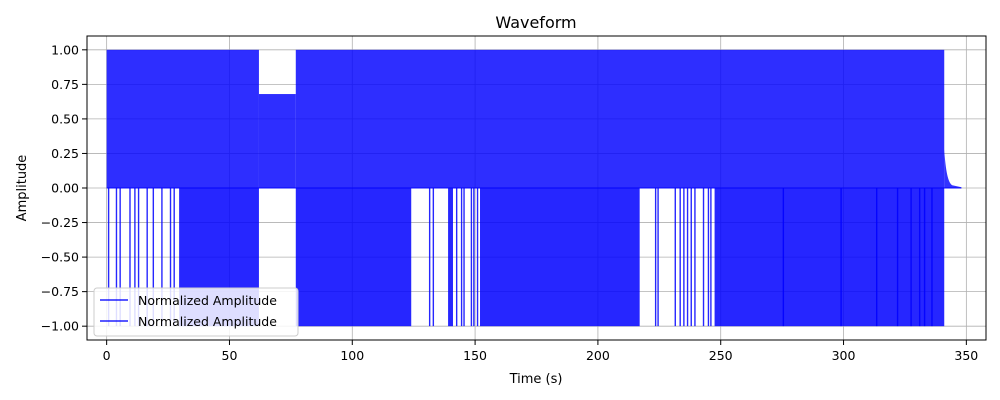  I want to click on x-tick-label: 300, so click(844, 355).